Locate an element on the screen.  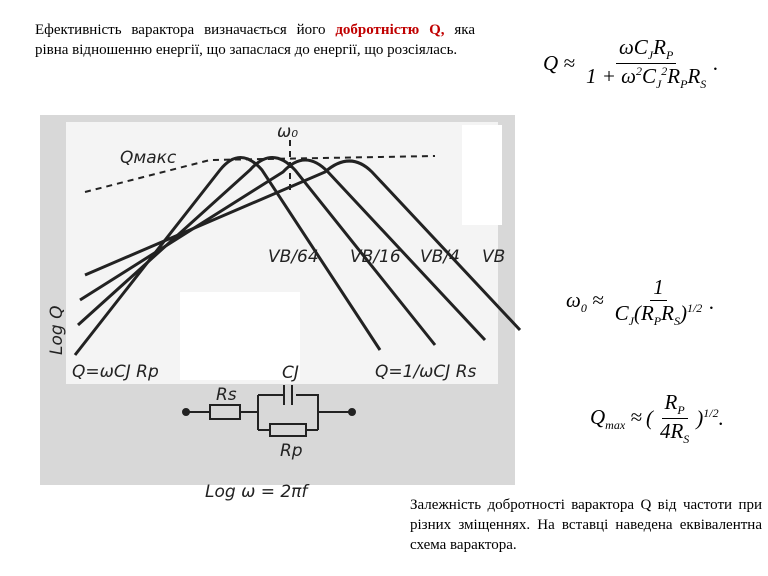
label: VB/4 is located at coordinates (440, 257).